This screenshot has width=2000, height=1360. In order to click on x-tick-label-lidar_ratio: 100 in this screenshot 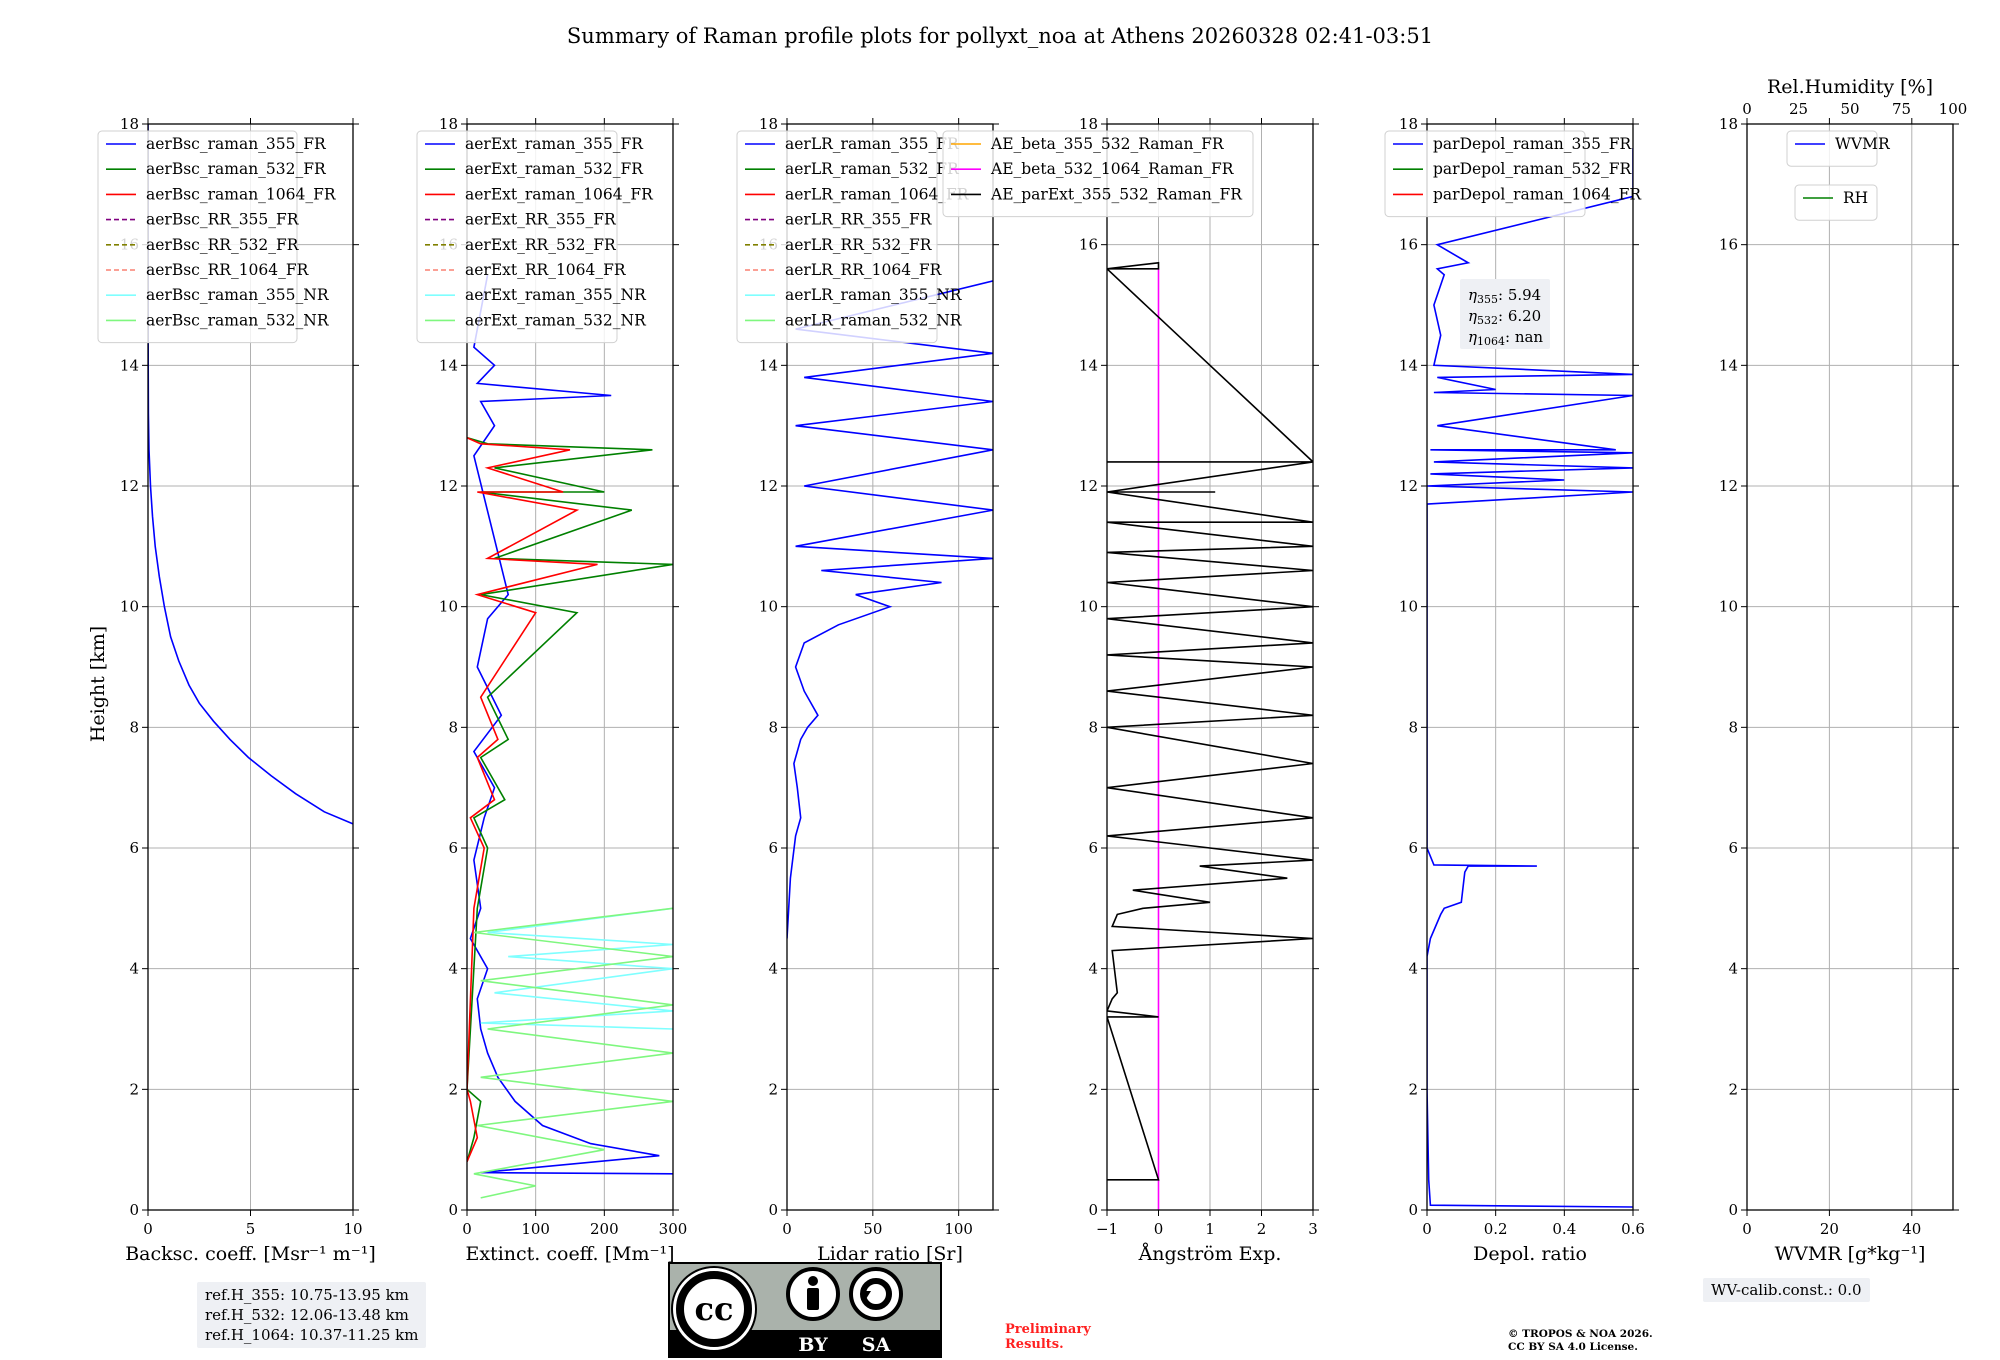, I will do `click(958, 1229)`.